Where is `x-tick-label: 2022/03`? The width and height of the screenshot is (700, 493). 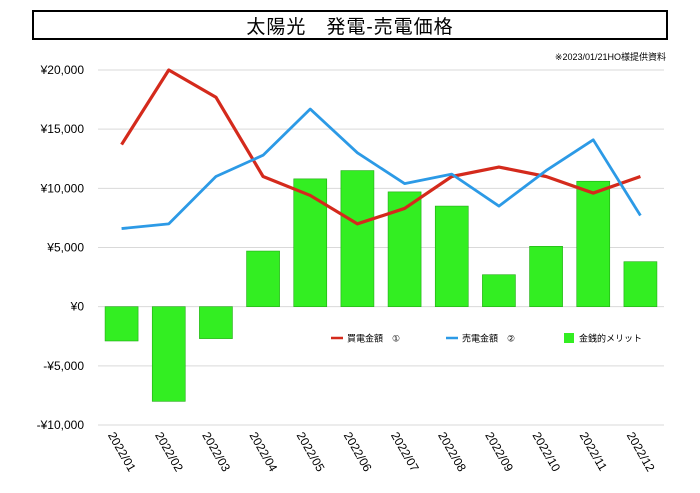
x-tick-label: 2022/03 is located at coordinates (216, 452).